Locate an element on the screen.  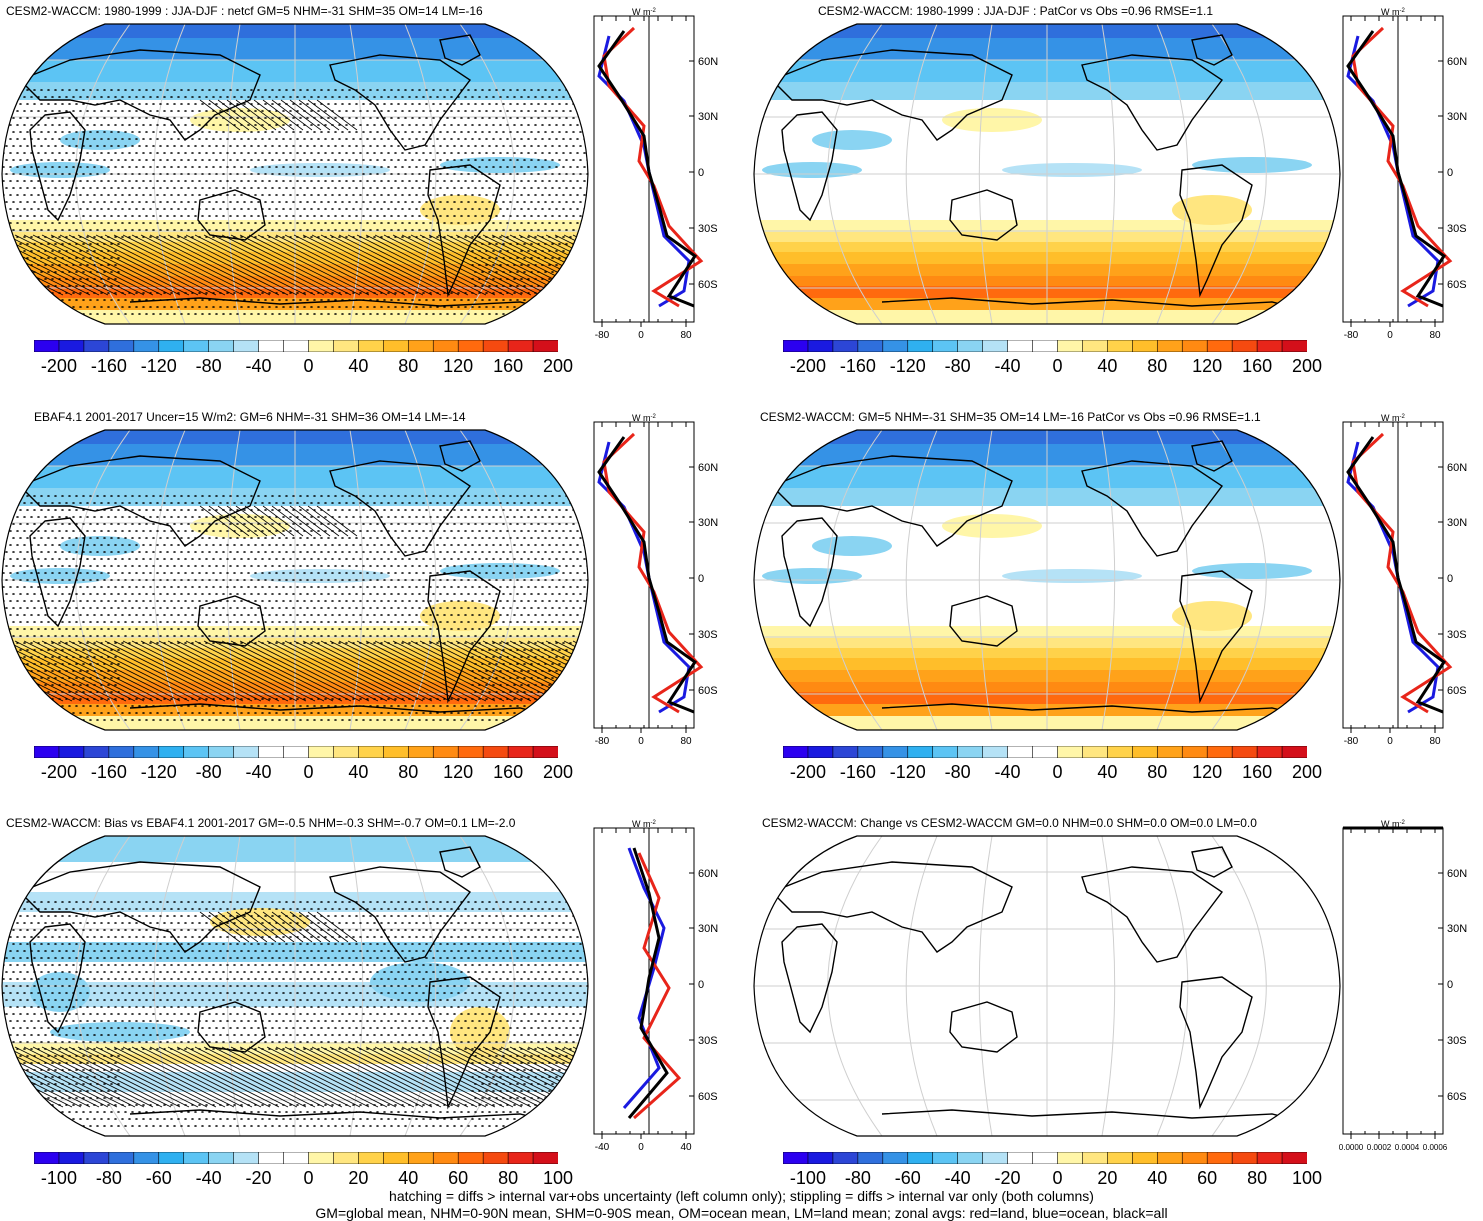
zonal-mean-plot: W m-2 60N 30N 0 30S 60S -40 0 40 is located at coordinates (655, 986).